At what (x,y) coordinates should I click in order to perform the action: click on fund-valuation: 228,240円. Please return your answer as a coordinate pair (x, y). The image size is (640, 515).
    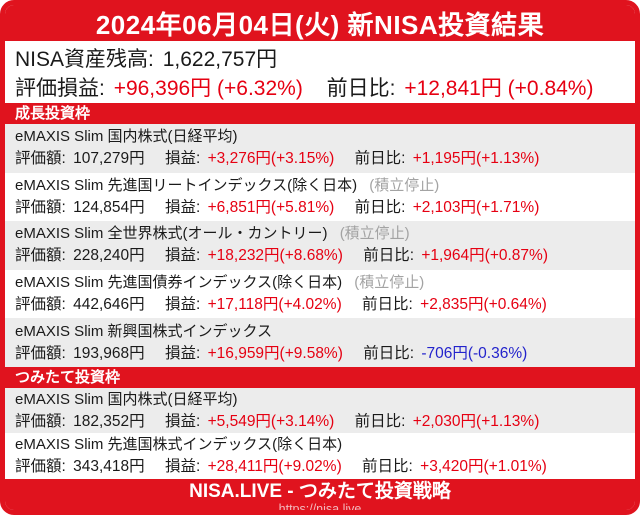
    Looking at the image, I should click on (109, 256).